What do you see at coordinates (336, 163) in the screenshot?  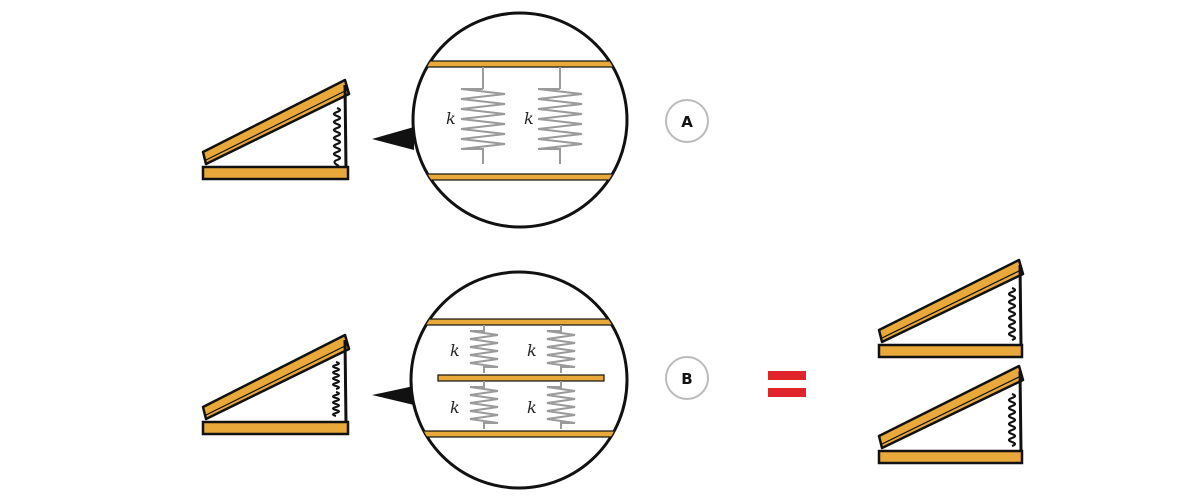 I see `spring-end-curl` at bounding box center [336, 163].